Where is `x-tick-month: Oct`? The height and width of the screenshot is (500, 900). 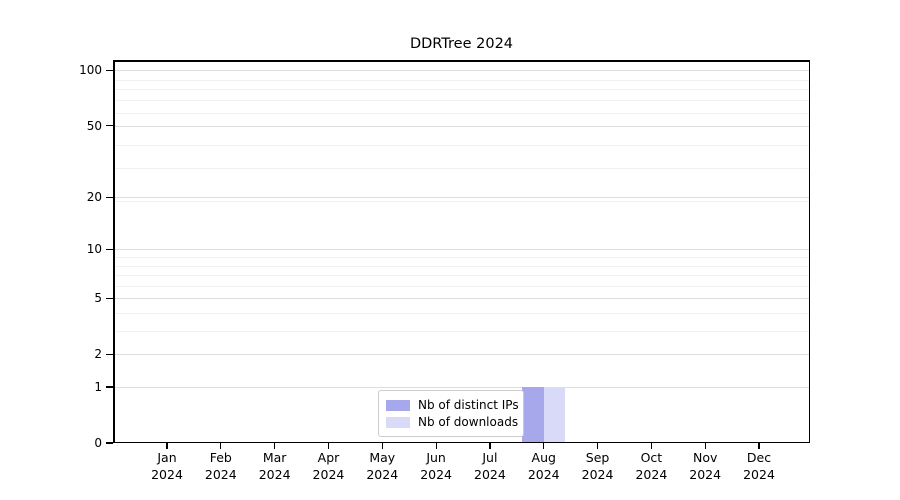
x-tick-month: Oct is located at coordinates (651, 457).